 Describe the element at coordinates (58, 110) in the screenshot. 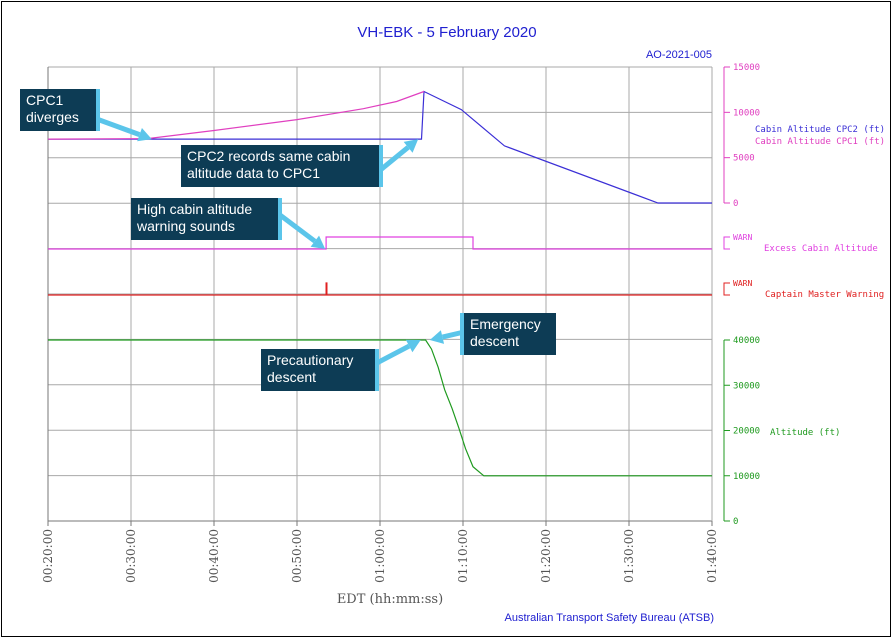

I see `annotation-box: CPC1 diverges` at that location.